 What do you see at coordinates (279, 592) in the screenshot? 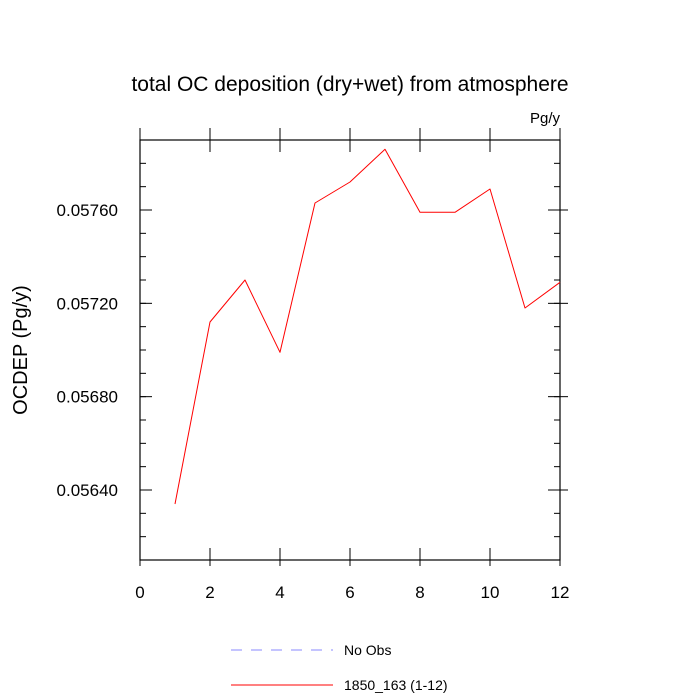
I see `x-tick-label: 4` at bounding box center [279, 592].